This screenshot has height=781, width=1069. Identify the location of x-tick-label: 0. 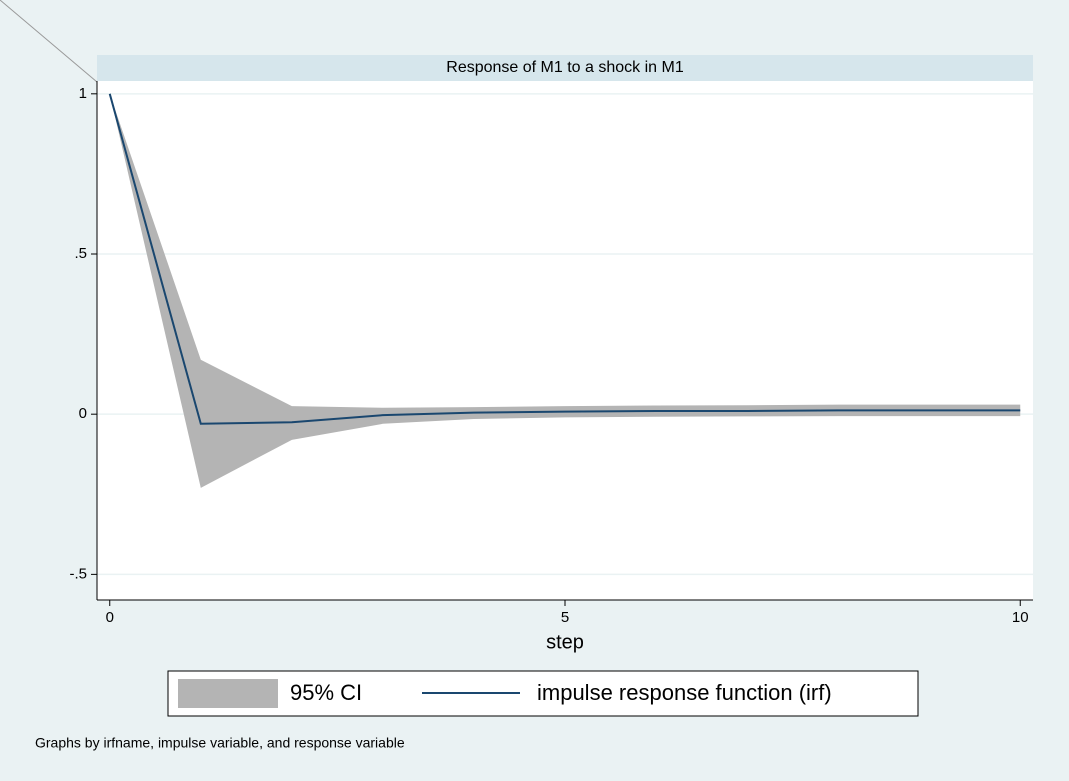
(110, 617).